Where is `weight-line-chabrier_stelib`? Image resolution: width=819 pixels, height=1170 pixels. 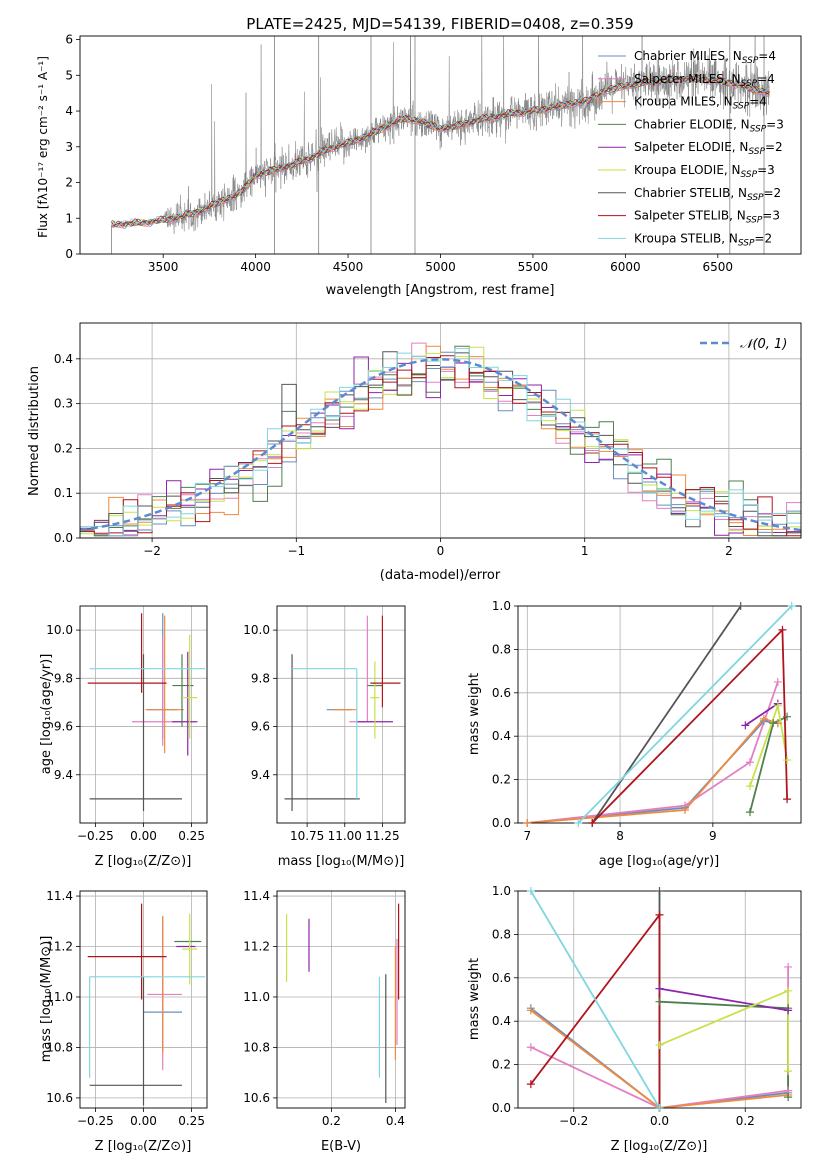 weight-line-chabrier_stelib is located at coordinates (666, 714).